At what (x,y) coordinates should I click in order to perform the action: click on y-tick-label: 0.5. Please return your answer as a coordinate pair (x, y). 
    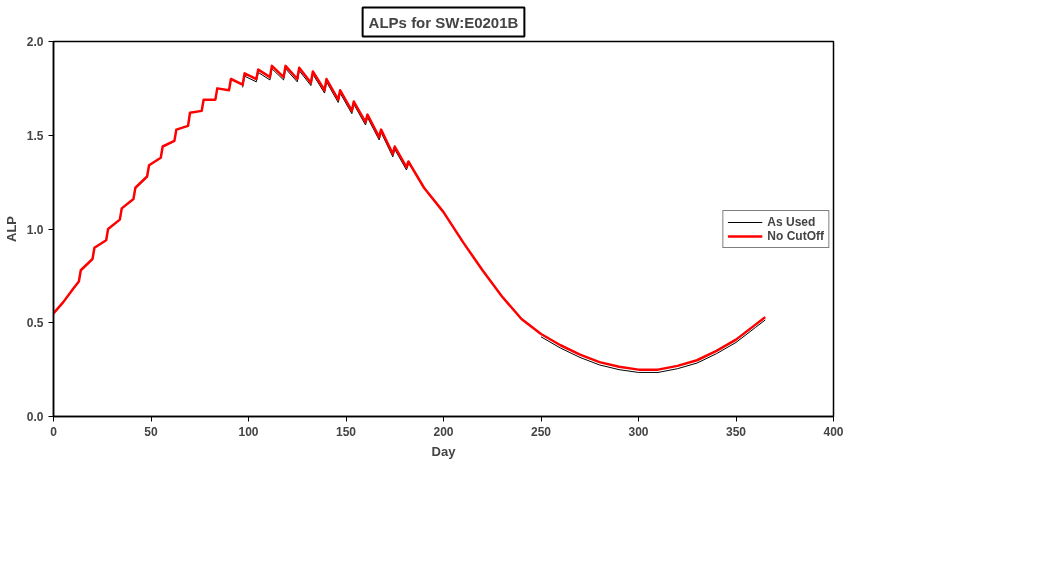
    Looking at the image, I should click on (35, 323).